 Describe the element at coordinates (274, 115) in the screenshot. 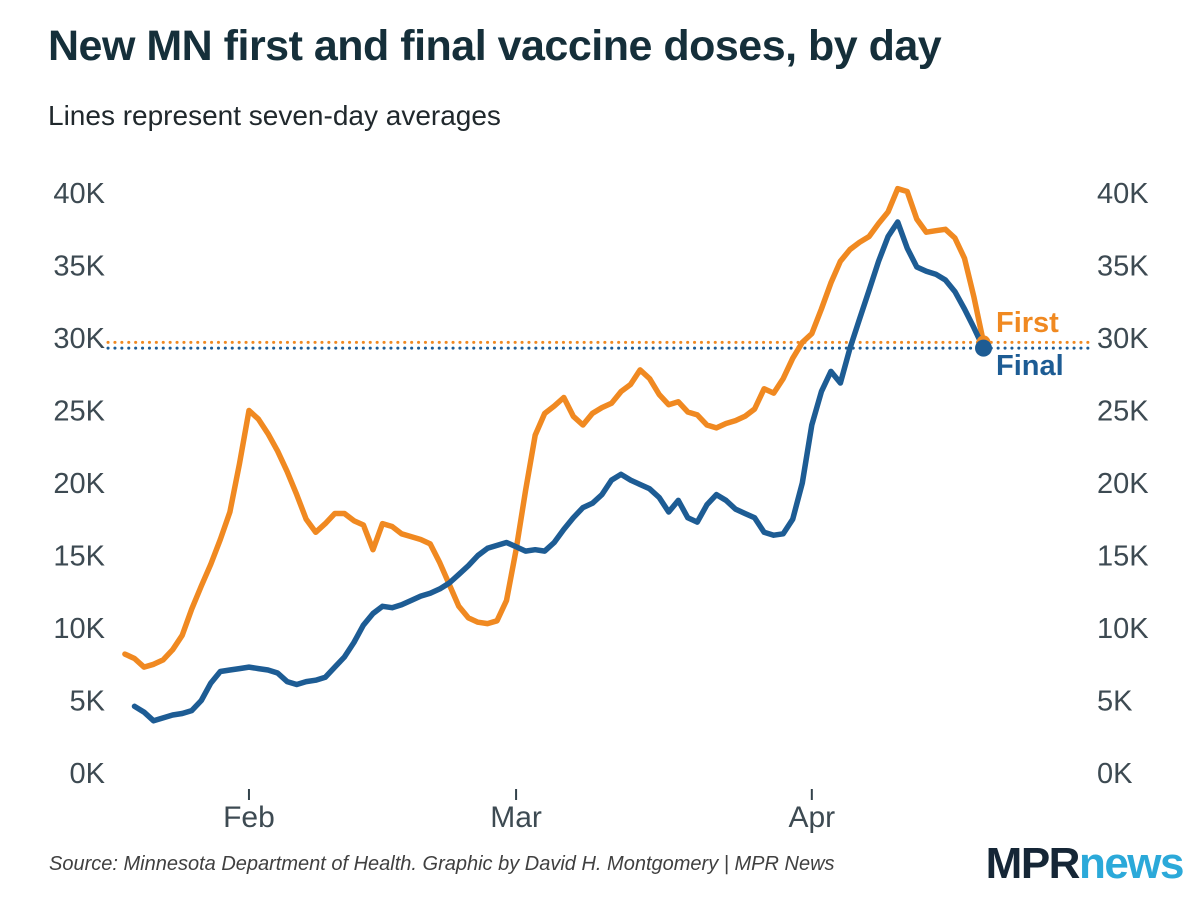

I see `page-subtitle: Lines represent seven-day averages` at that location.